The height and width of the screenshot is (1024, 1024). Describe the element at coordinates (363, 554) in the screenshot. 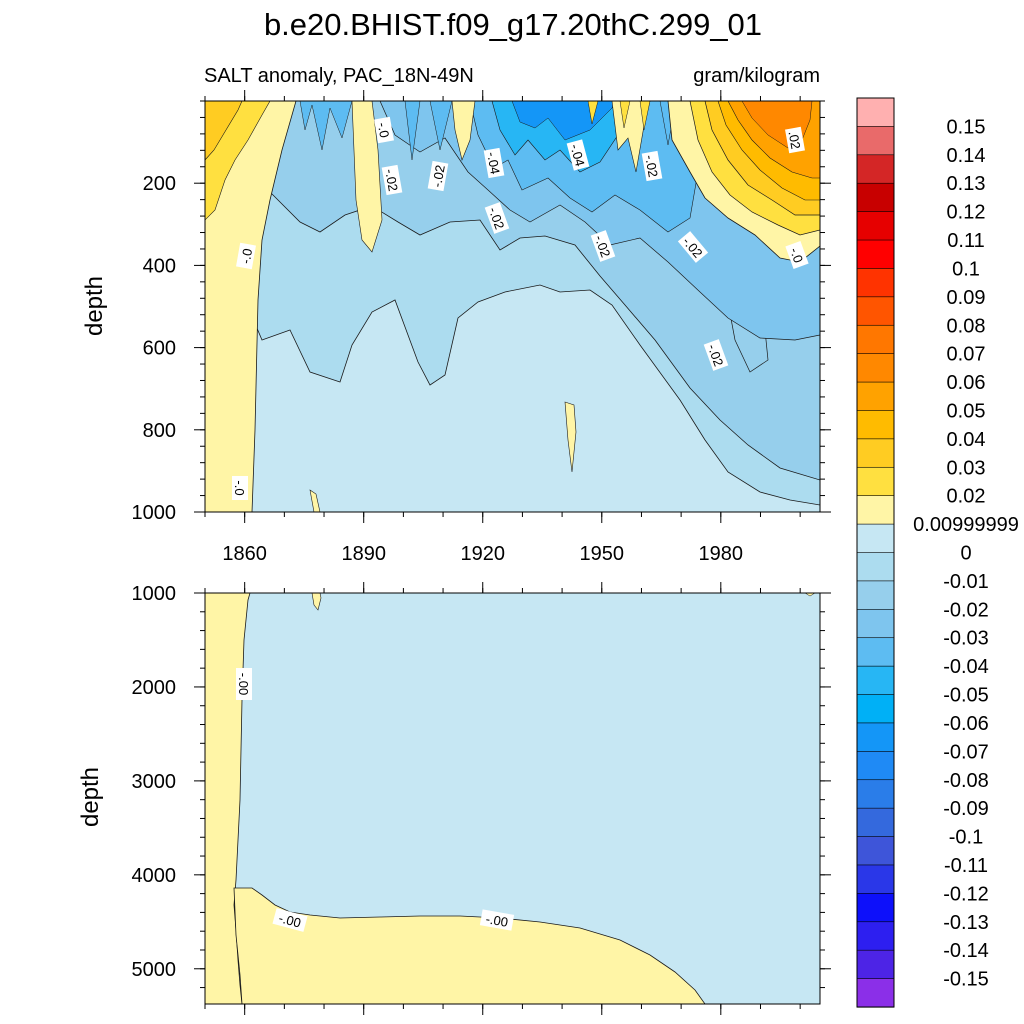

I see `x-tick-label: 1890` at that location.